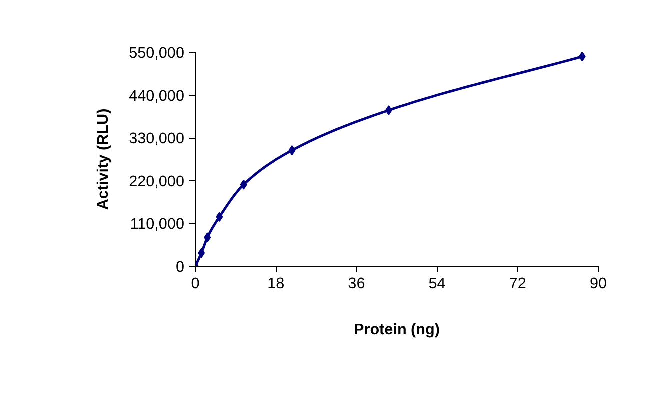  What do you see at coordinates (276, 284) in the screenshot?
I see `x-tick-label: 18` at bounding box center [276, 284].